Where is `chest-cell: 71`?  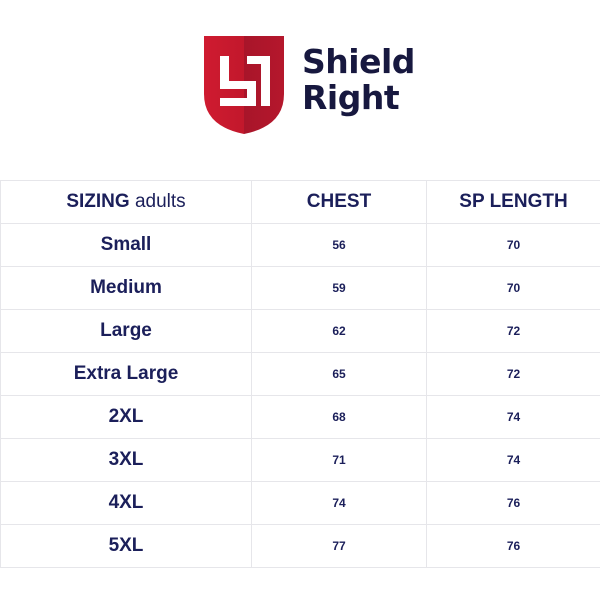 chest-cell: 71 is located at coordinates (339, 460).